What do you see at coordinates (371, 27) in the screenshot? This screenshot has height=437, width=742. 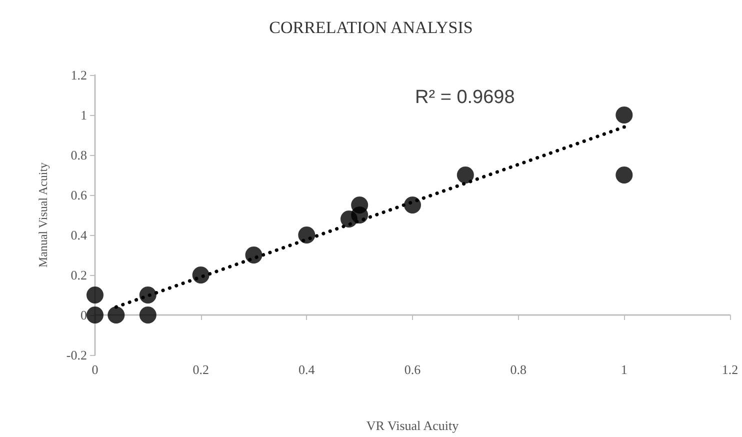 I see `chart-title: CORRELATION ANALYSIS` at bounding box center [371, 27].